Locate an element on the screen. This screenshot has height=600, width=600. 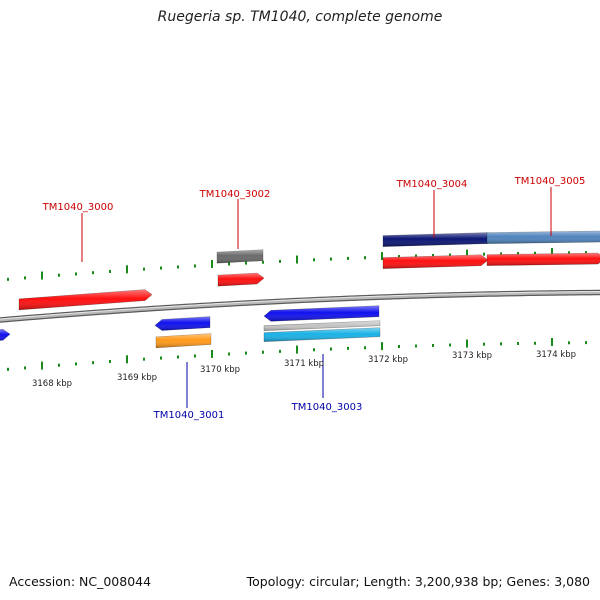
feature-left-edge-shade is located at coordinates (5, 335).